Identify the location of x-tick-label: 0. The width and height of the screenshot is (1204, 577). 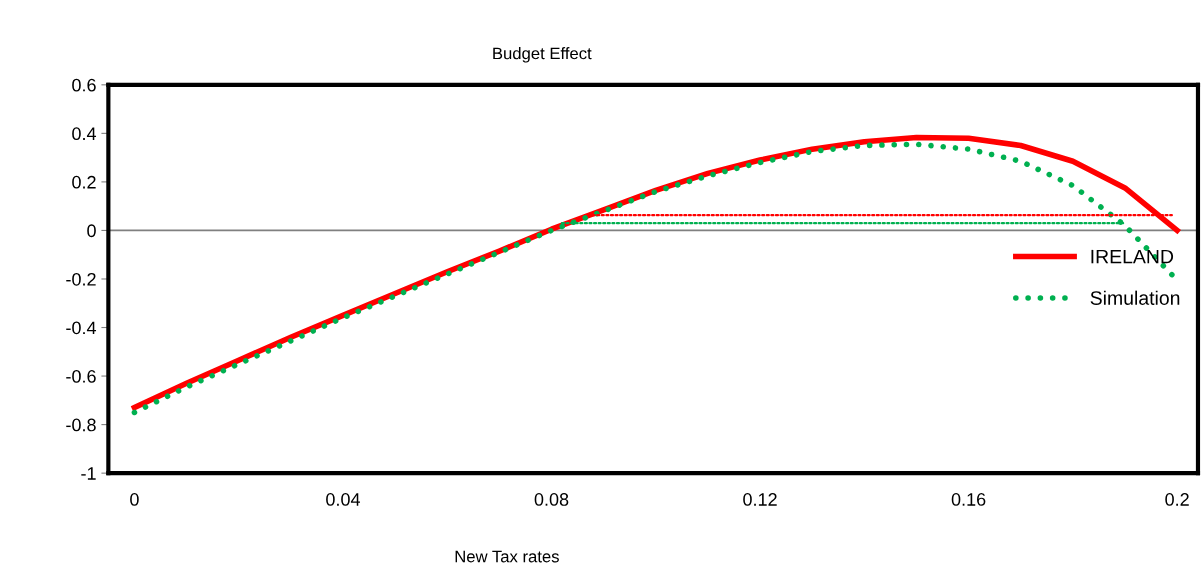
(134, 499).